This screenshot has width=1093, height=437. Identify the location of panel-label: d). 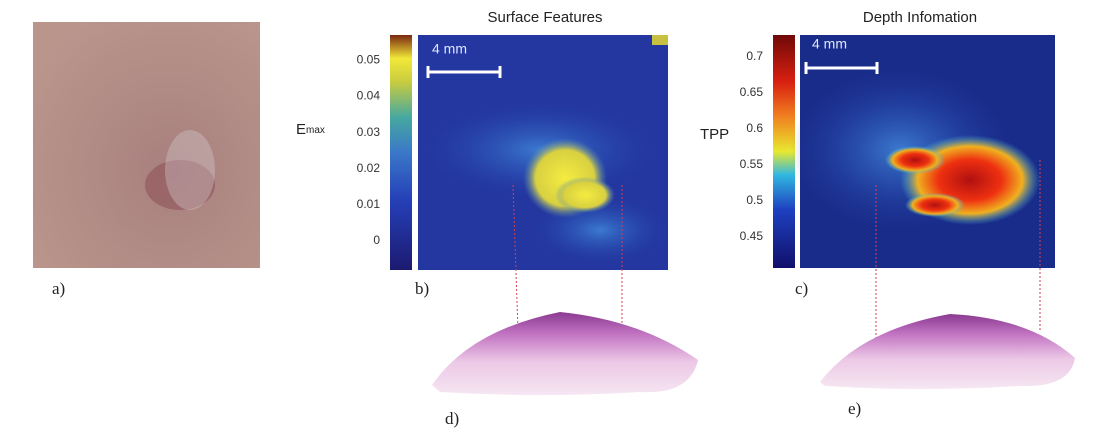
(452, 418).